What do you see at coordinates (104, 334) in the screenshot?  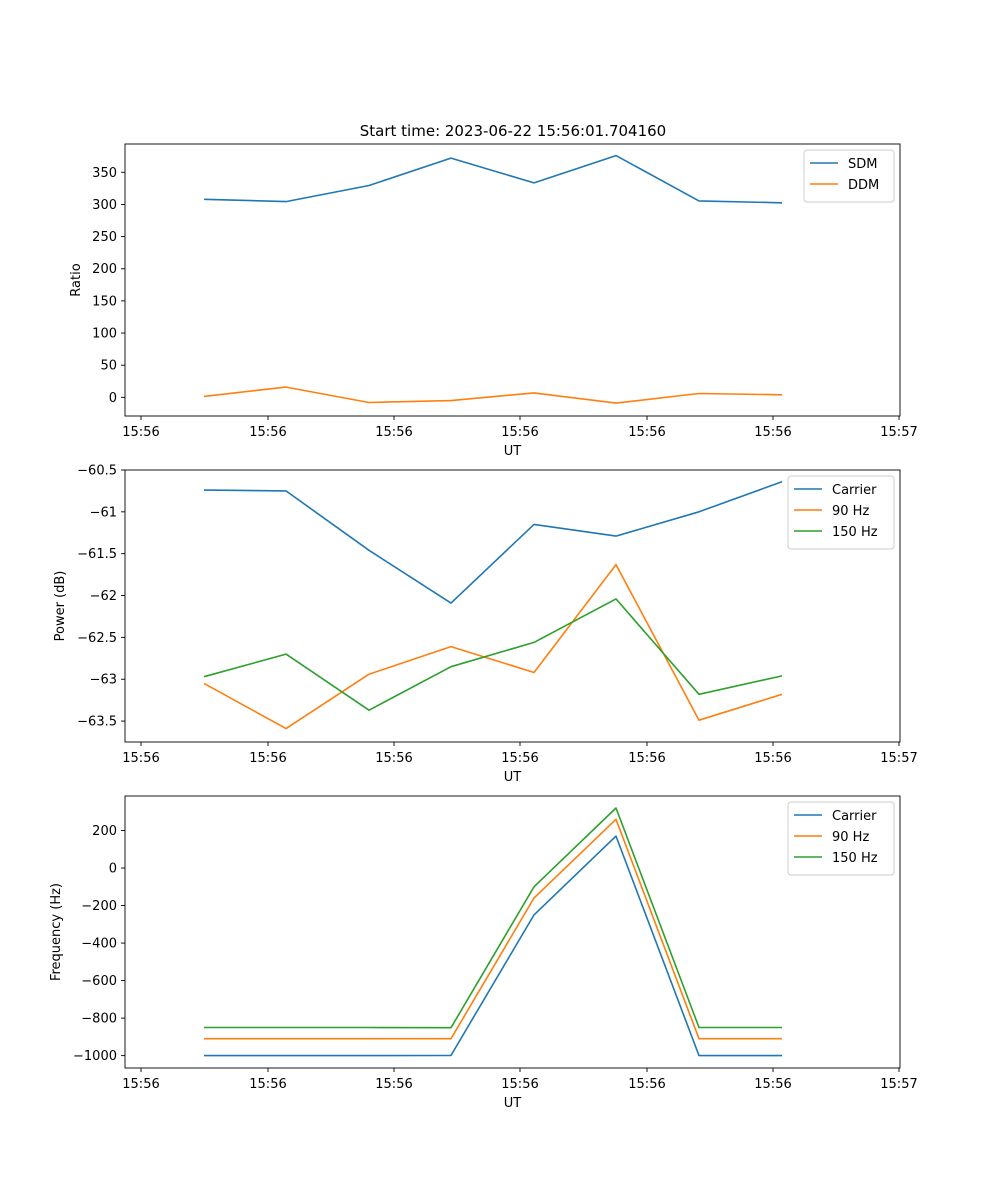 I see `ratio-y-tick-label: 100` at bounding box center [104, 334].